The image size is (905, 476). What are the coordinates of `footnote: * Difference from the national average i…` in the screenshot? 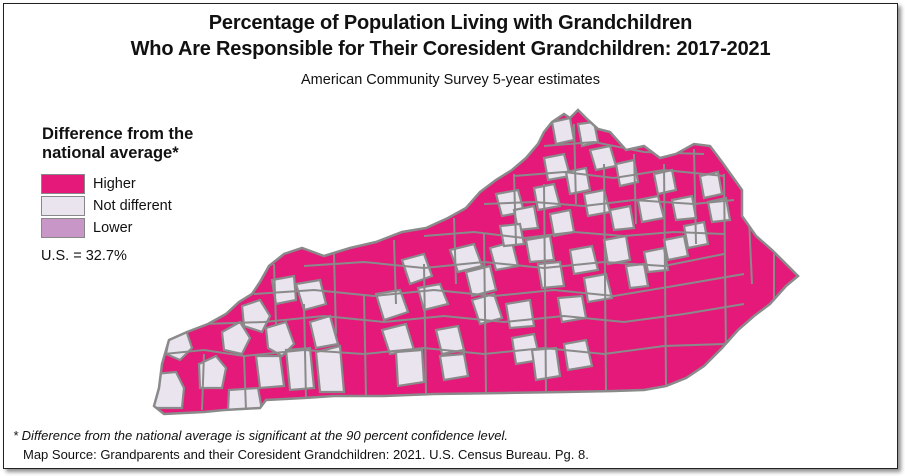 It's located at (261, 435).